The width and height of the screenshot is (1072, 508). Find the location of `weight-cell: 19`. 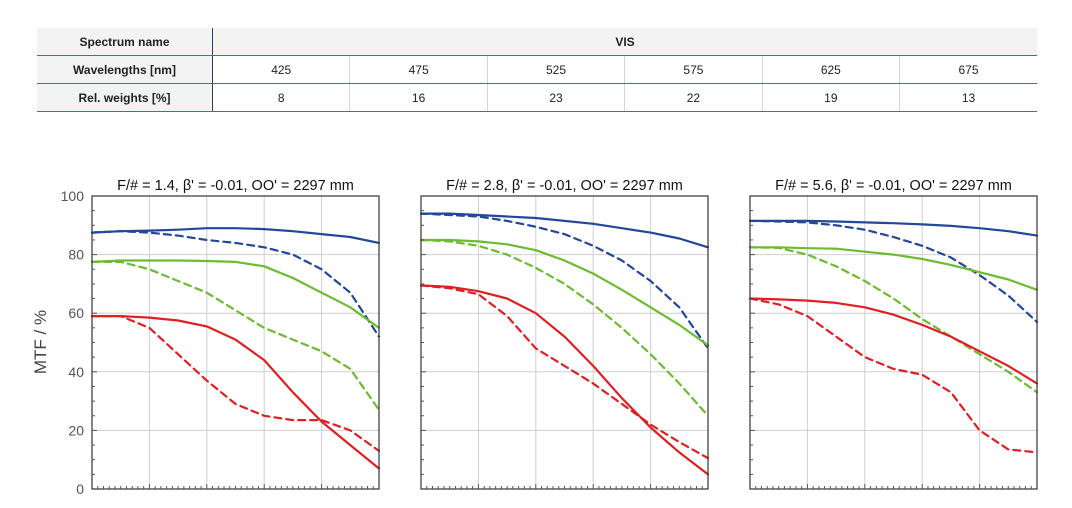

weight-cell: 19 is located at coordinates (831, 97).